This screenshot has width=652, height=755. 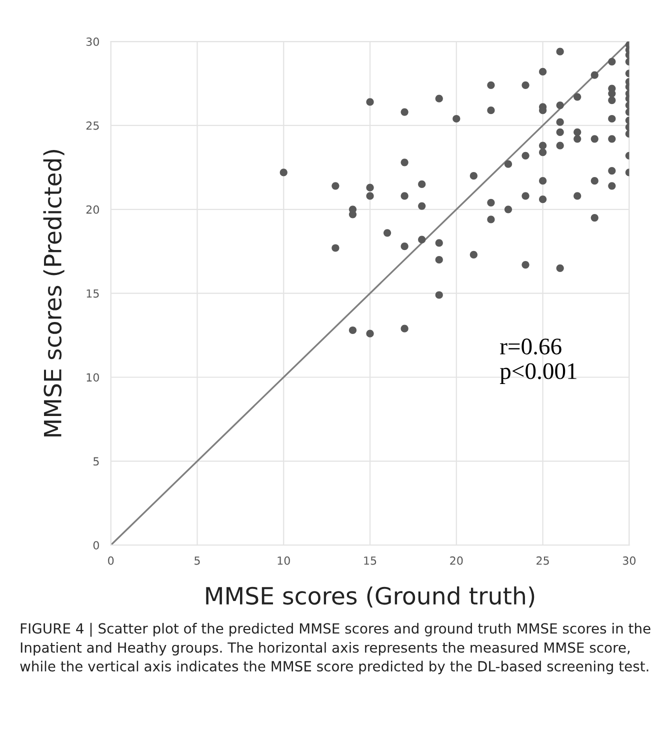 What do you see at coordinates (284, 560) in the screenshot?
I see `x-tick-label: 10` at bounding box center [284, 560].